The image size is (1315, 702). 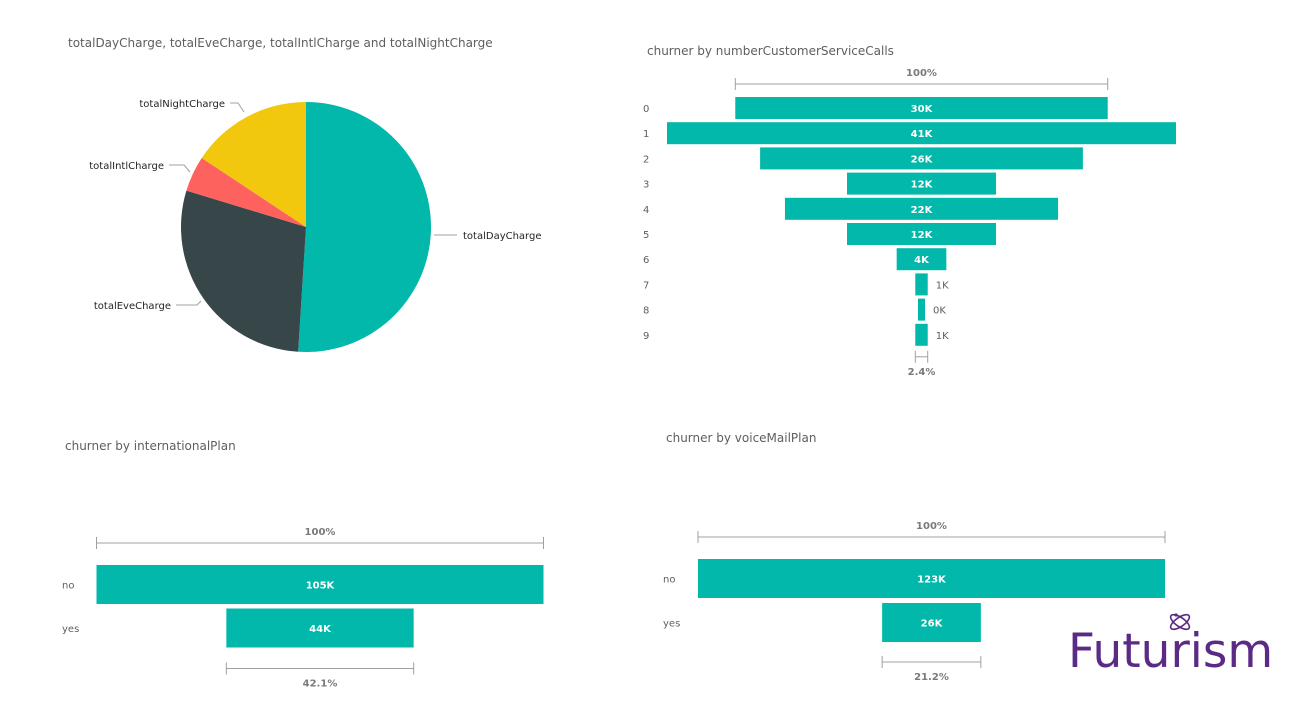 I want to click on funnel-category-label: 2, so click(x=646, y=159).